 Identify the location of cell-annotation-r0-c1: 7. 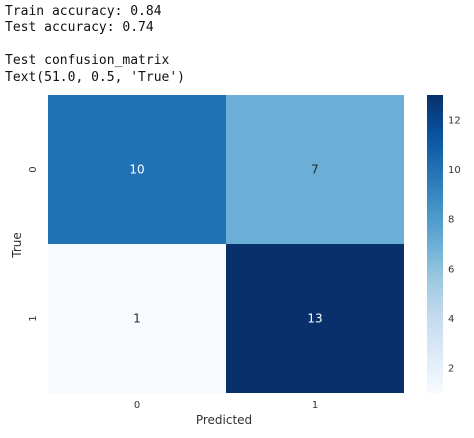
(315, 170).